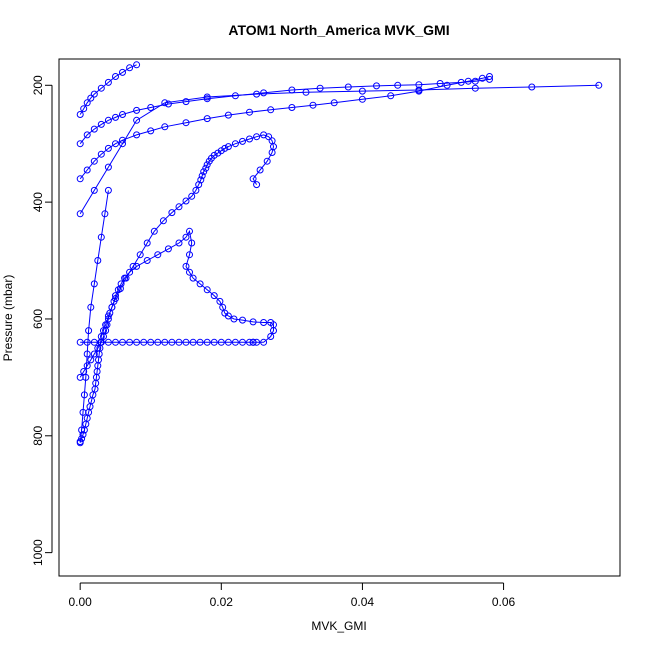  What do you see at coordinates (8, 318) in the screenshot?
I see `y-axis-label: Pressure (mbar)` at bounding box center [8, 318].